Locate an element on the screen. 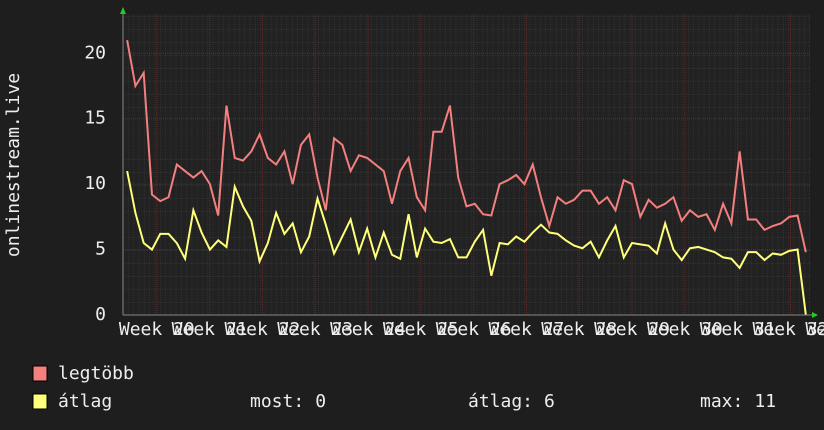 This screenshot has height=430, width=824. x-tick-label: Week 21 is located at coordinates (210, 329).